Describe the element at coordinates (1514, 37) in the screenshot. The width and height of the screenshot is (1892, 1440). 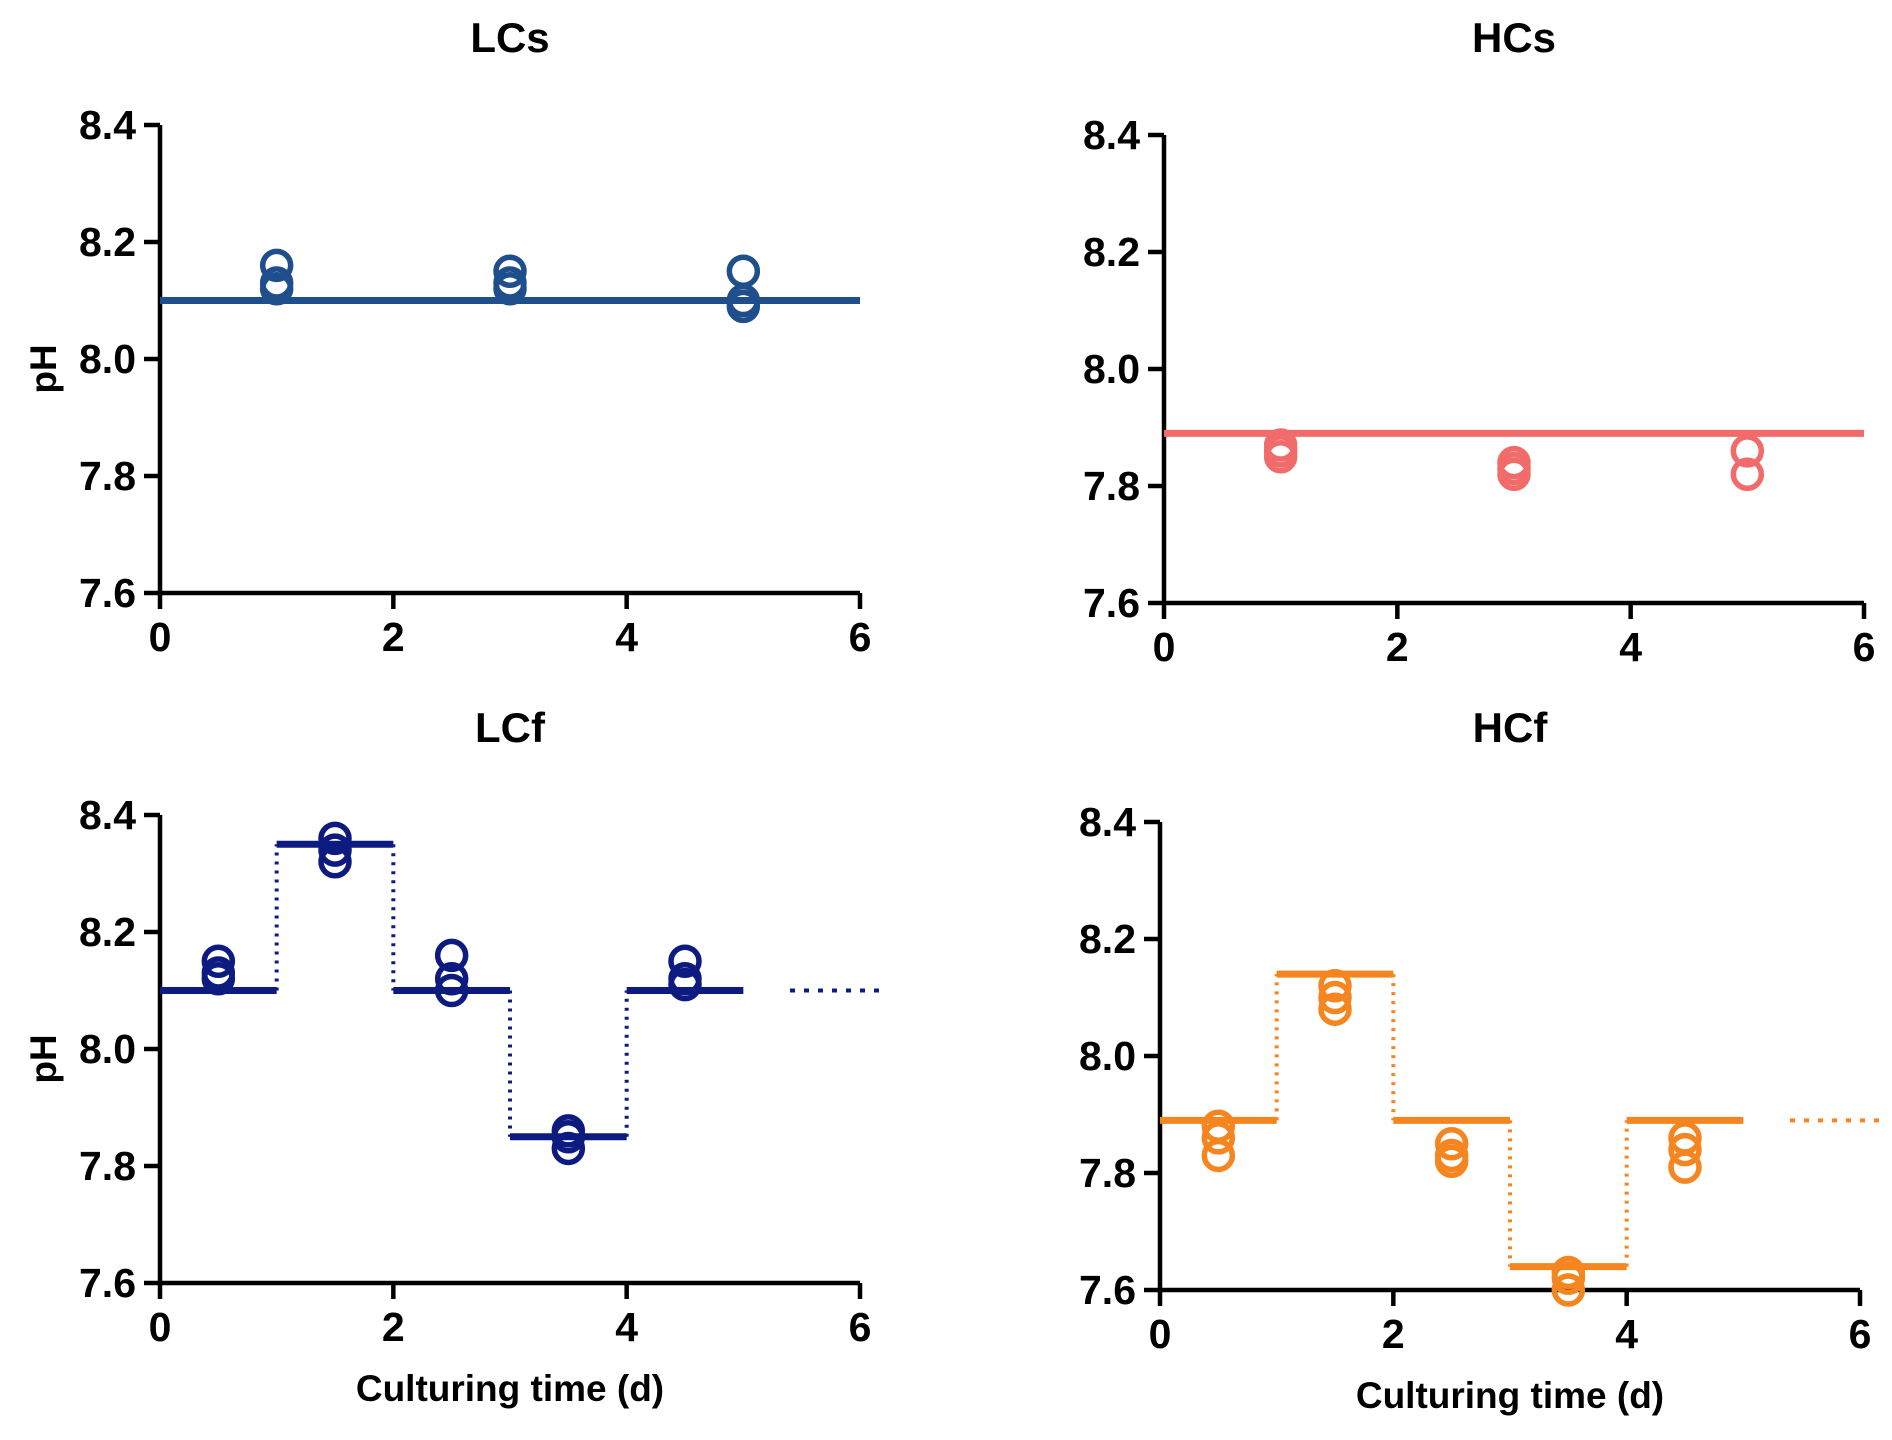
I see `chart-title: HCs` at that location.